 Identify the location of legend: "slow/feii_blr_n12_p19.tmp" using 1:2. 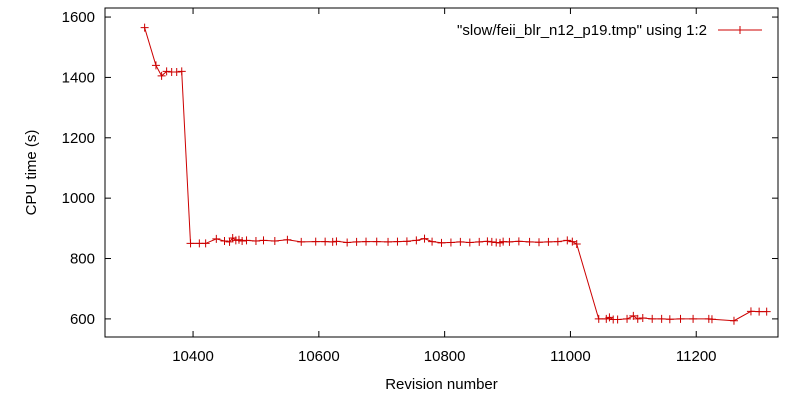
(609, 30).